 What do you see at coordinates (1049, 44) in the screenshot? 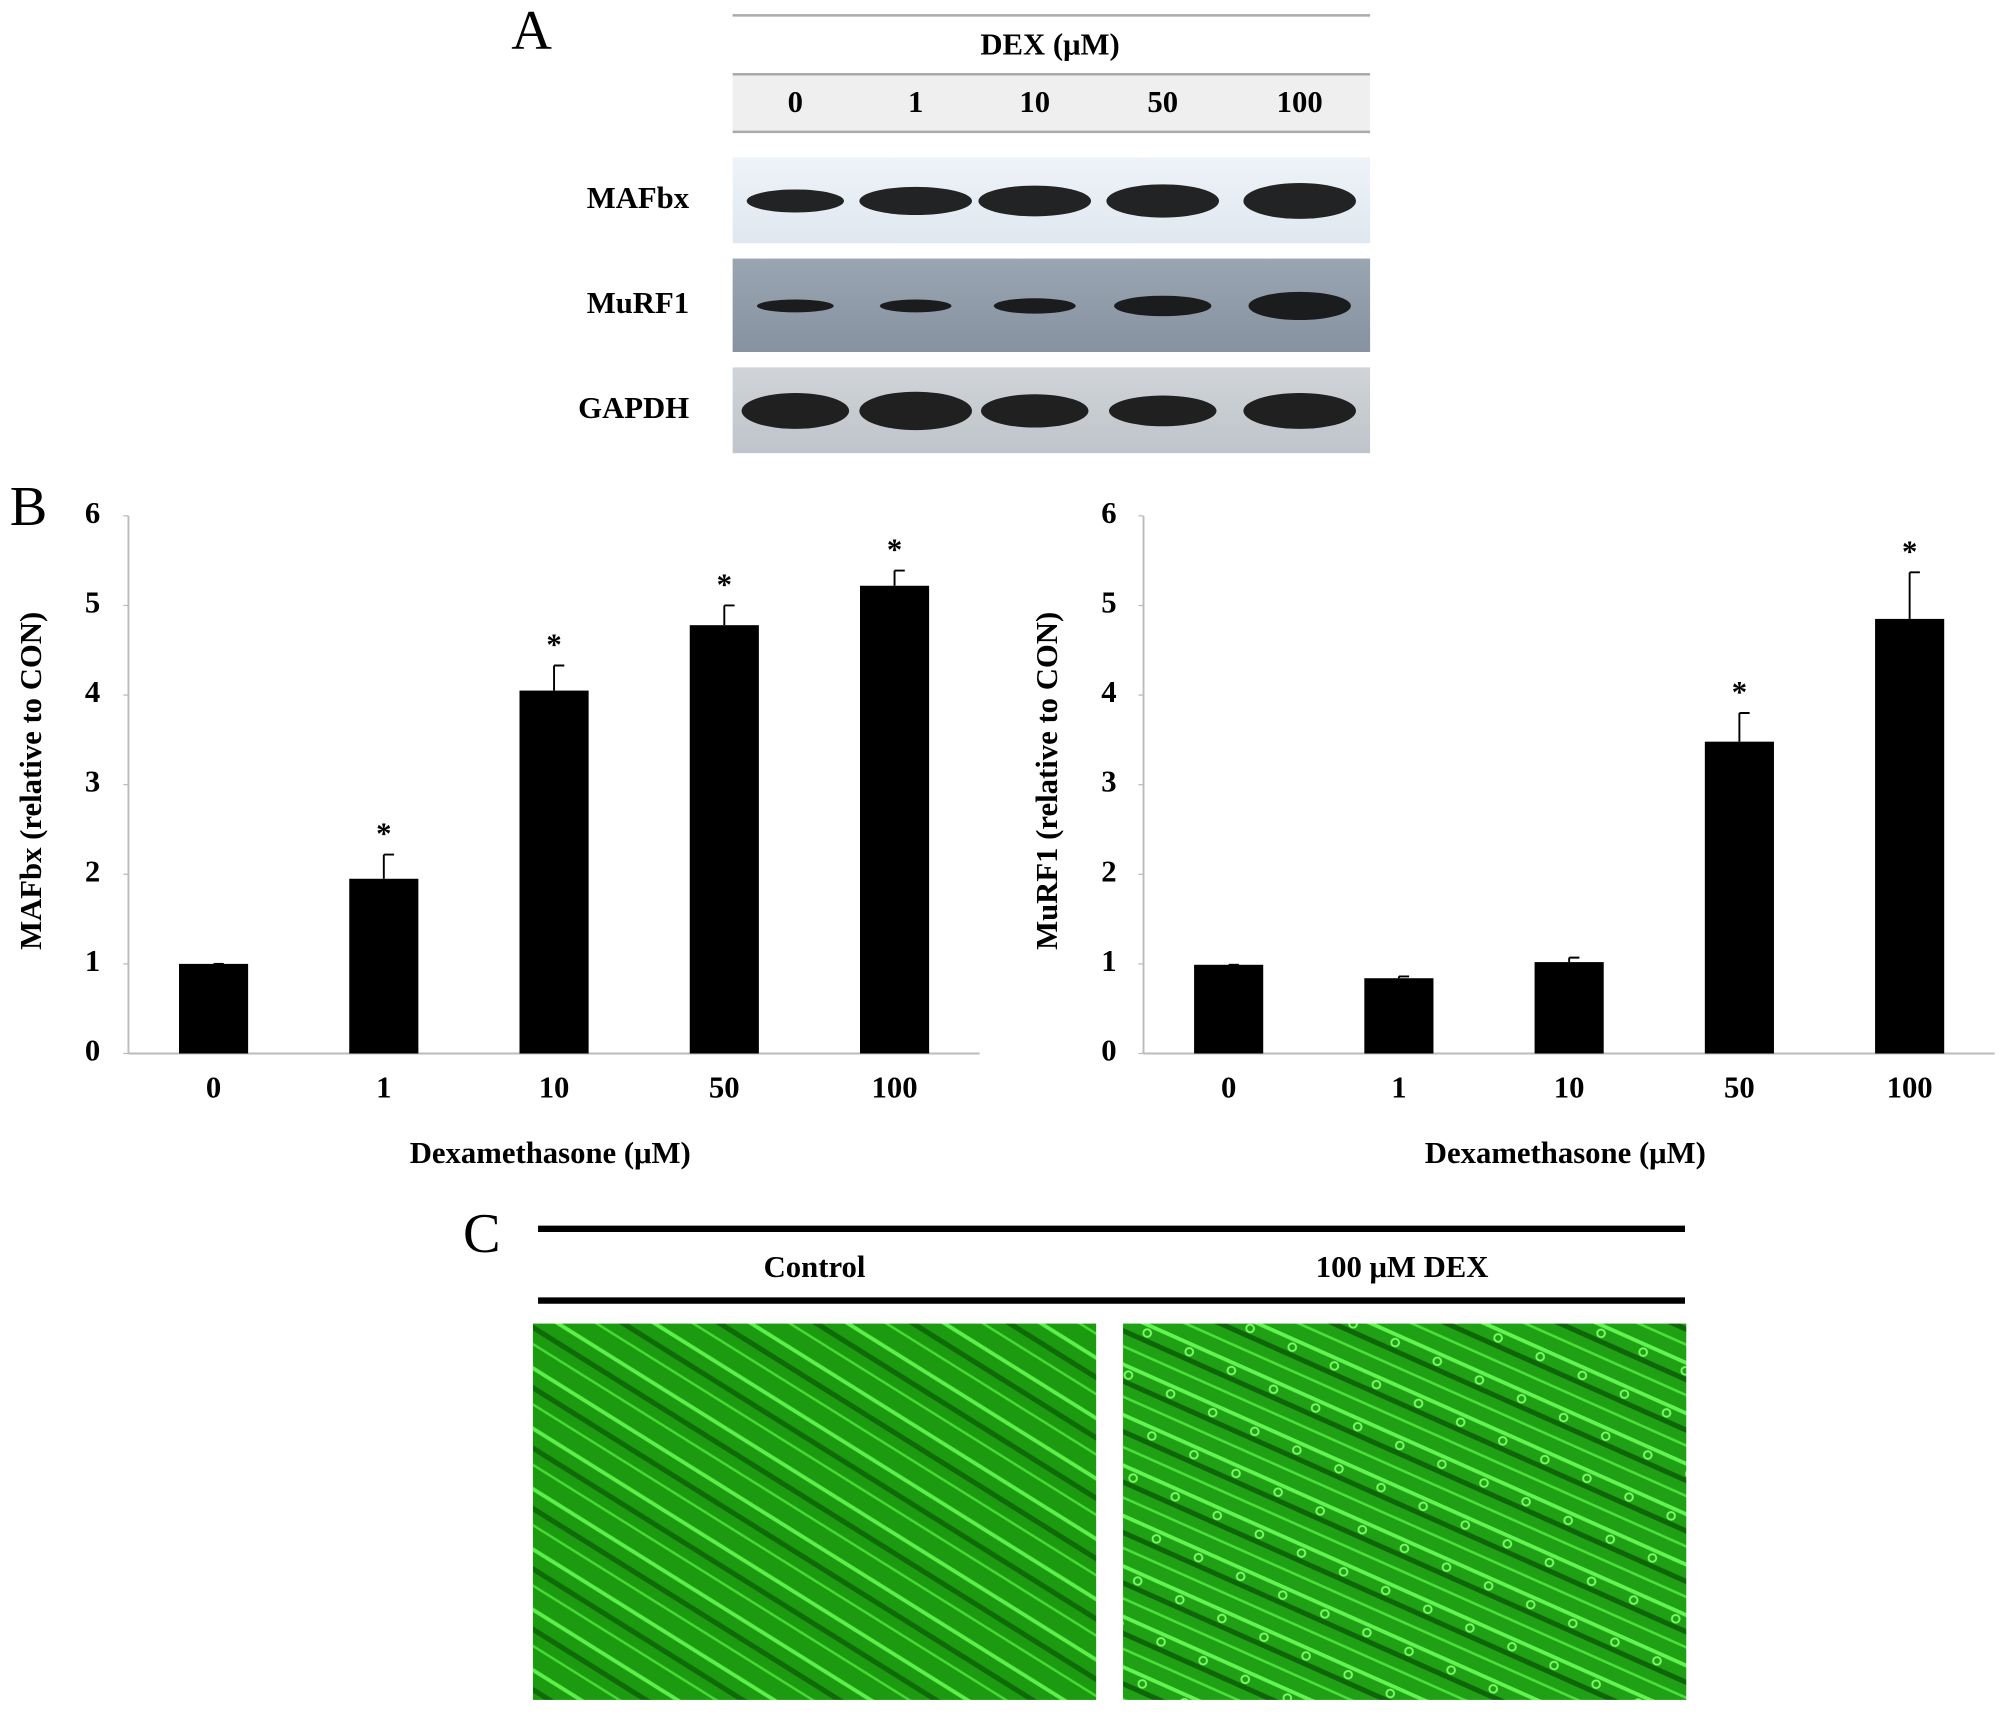
I see `blot-header: DEX (μM)` at bounding box center [1049, 44].